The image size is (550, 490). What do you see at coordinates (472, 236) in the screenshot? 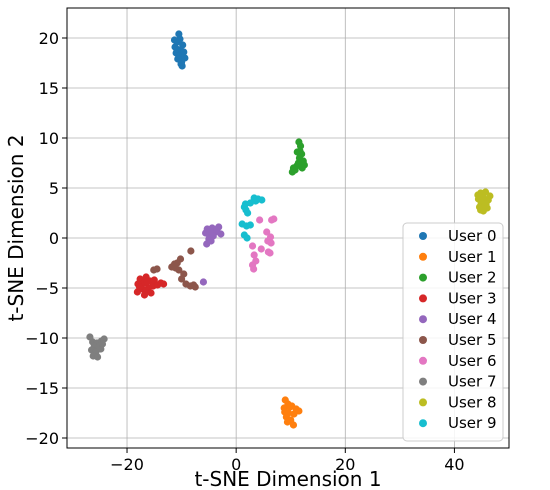
I see `legend-label: User 0` at bounding box center [472, 236].